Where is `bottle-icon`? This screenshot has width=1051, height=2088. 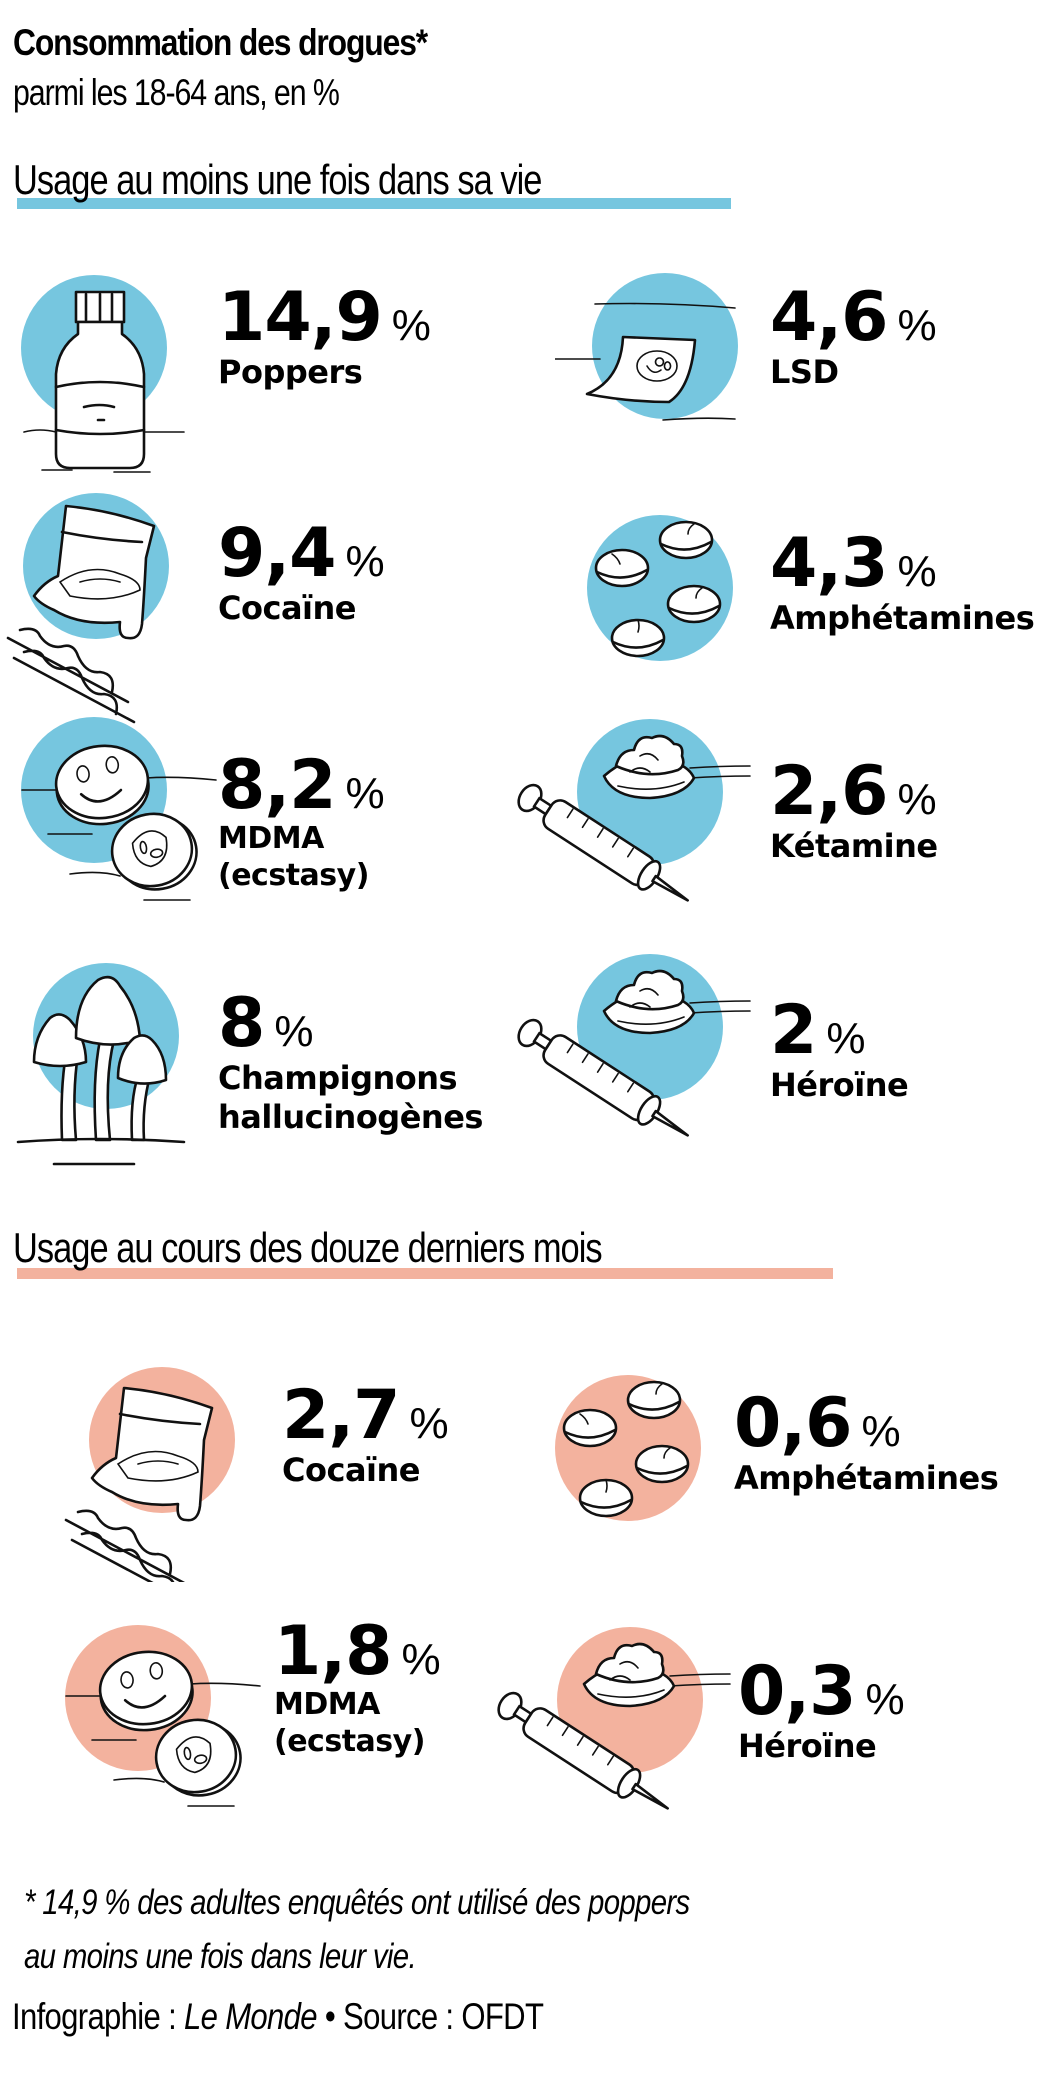
bottle-icon is located at coordinates (103, 374).